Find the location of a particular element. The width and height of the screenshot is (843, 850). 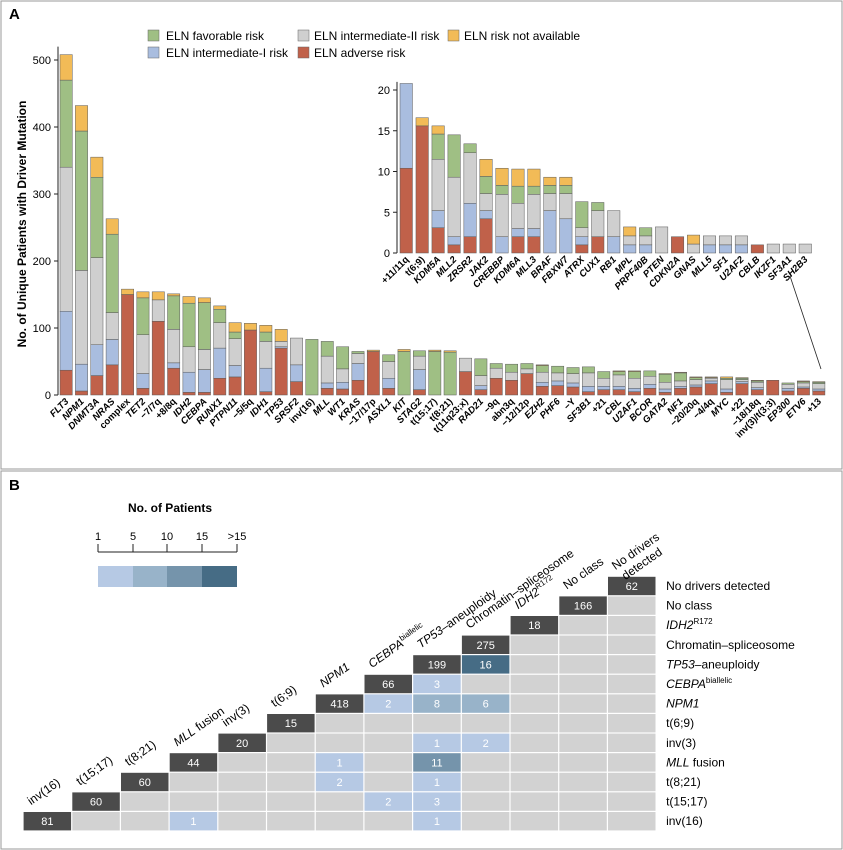

legend-label-intermediate-1: ELN intermediate-I risk is located at coordinates (227, 53).